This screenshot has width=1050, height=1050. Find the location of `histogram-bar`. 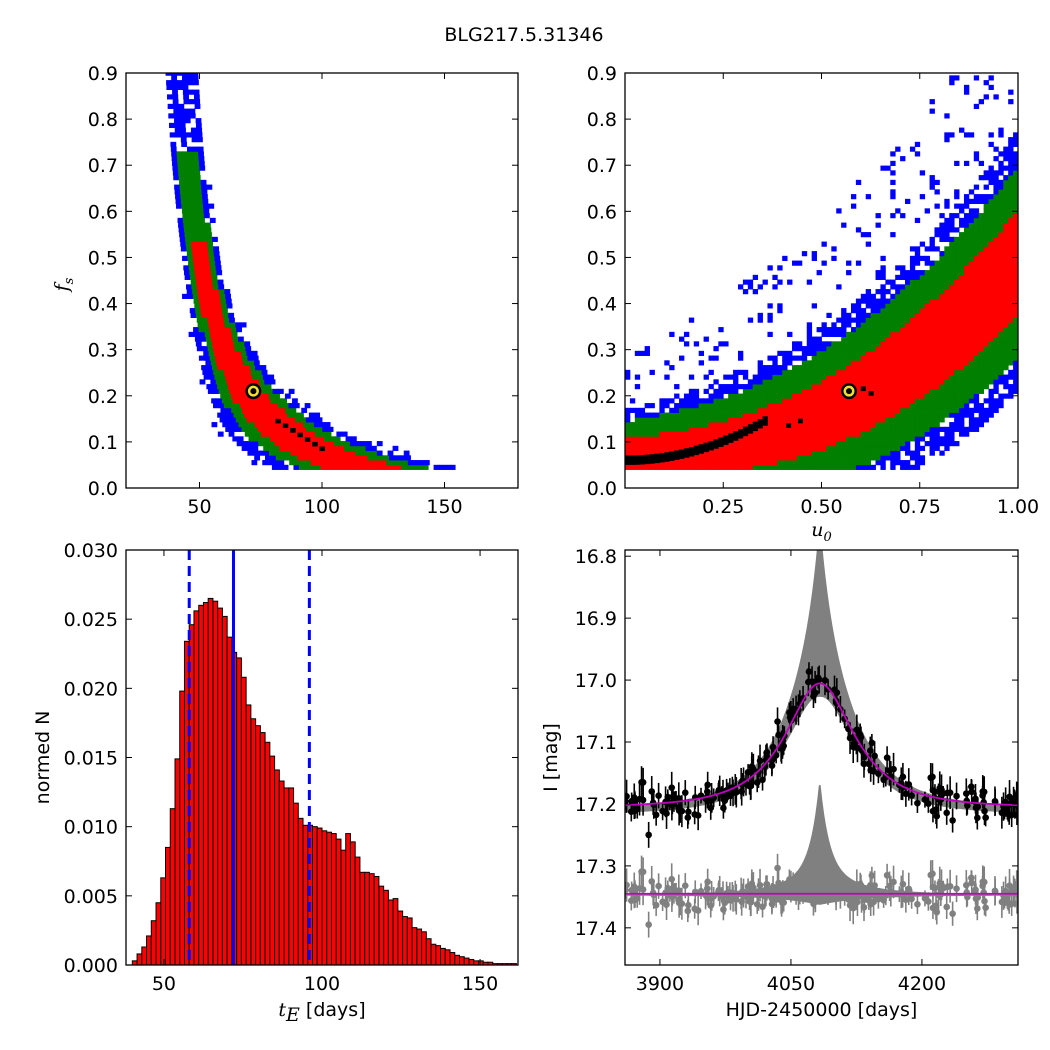

histogram-bar is located at coordinates (390, 932).